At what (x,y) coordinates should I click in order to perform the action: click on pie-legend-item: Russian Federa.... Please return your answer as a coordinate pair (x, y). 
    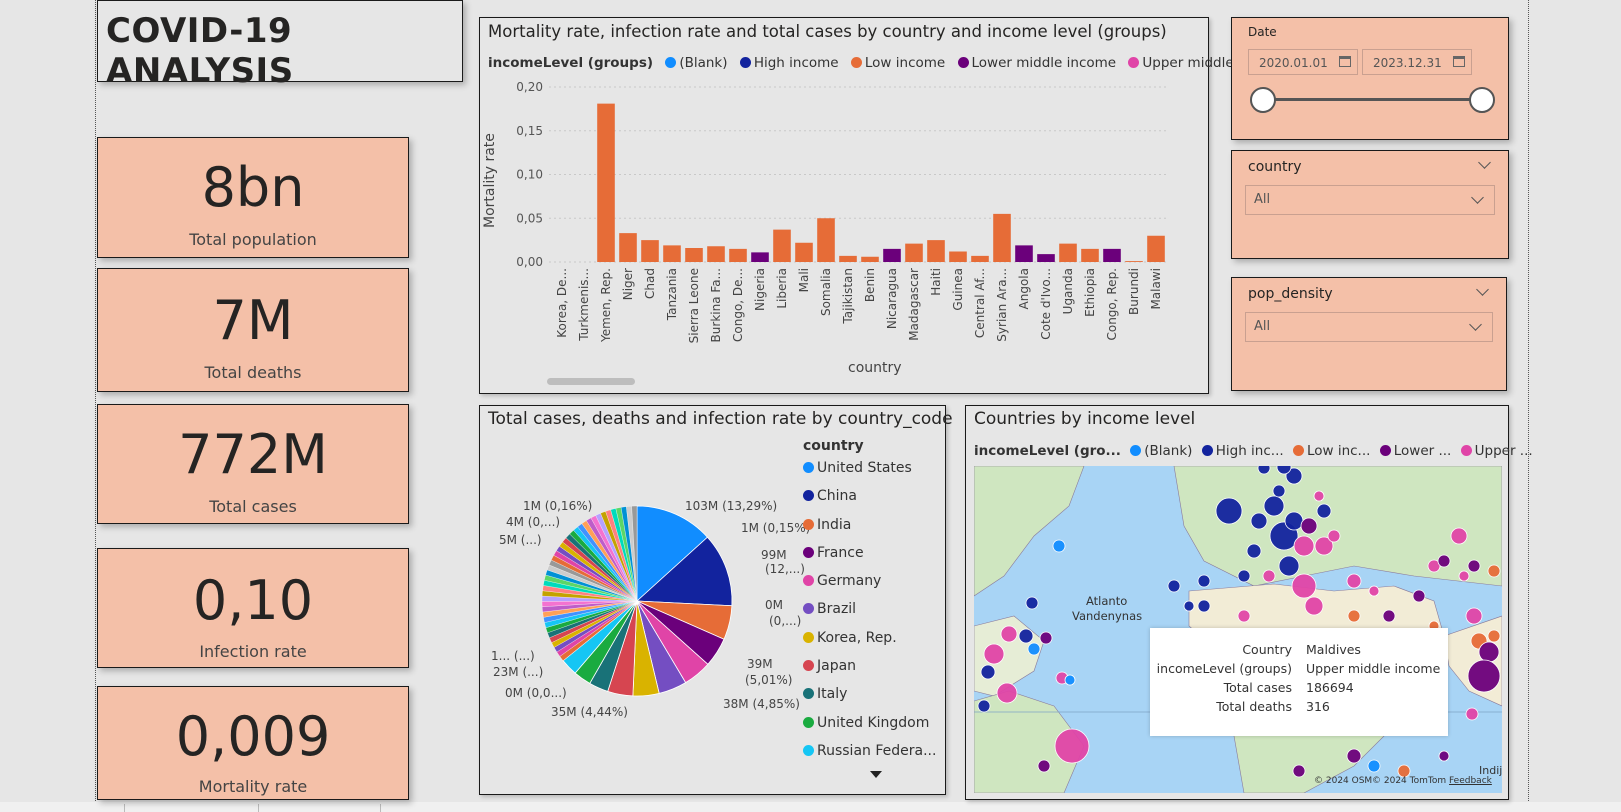
    Looking at the image, I should click on (869, 757).